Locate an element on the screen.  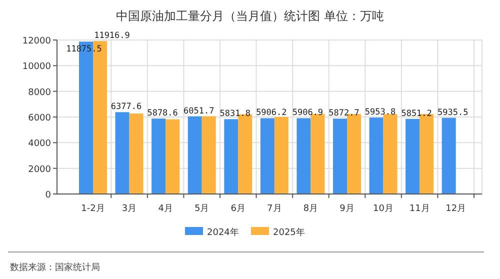
source-note: 数据来源：国家统计局 is located at coordinates (55, 267).